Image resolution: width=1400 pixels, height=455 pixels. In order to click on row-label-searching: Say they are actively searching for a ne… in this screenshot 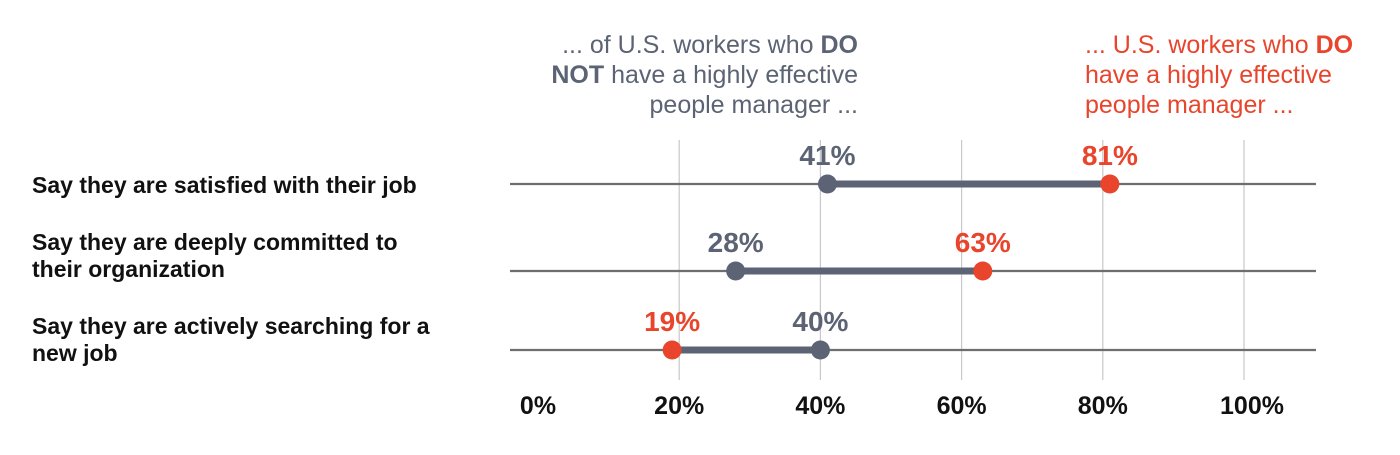, I will do `click(272, 340)`.